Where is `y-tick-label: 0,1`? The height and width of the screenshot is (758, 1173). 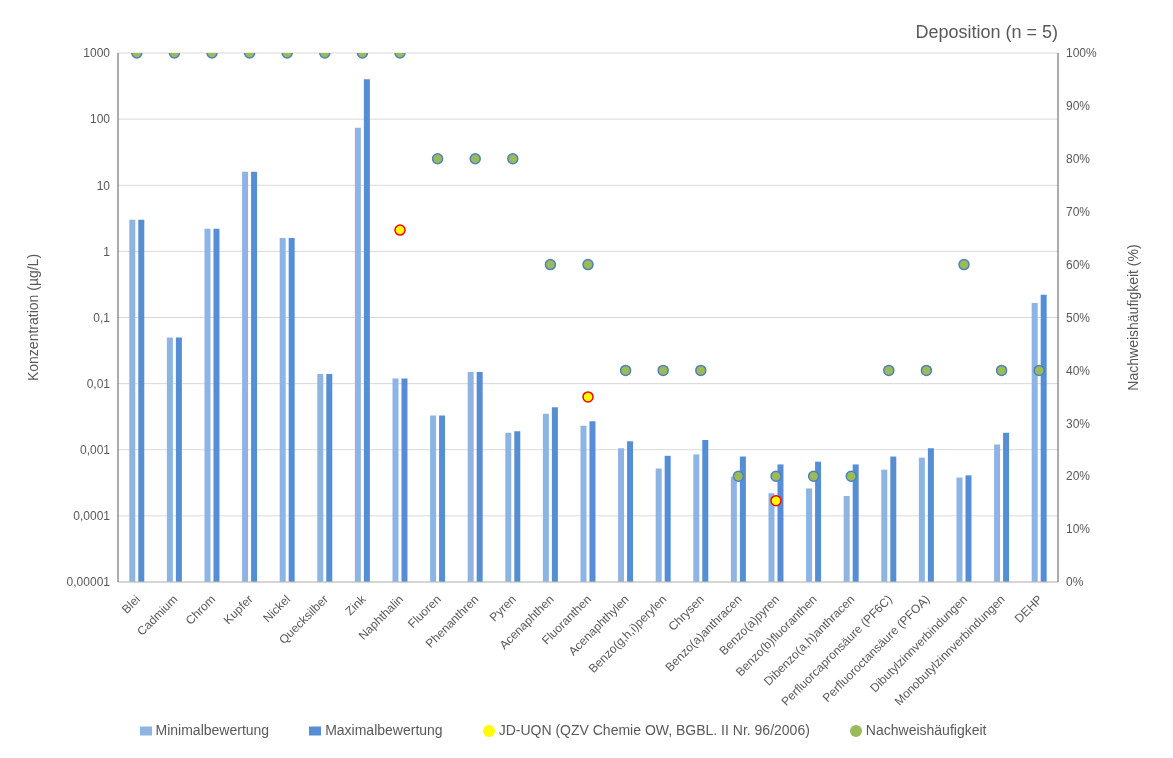
y-tick-label: 0,1 is located at coordinates (102, 317).